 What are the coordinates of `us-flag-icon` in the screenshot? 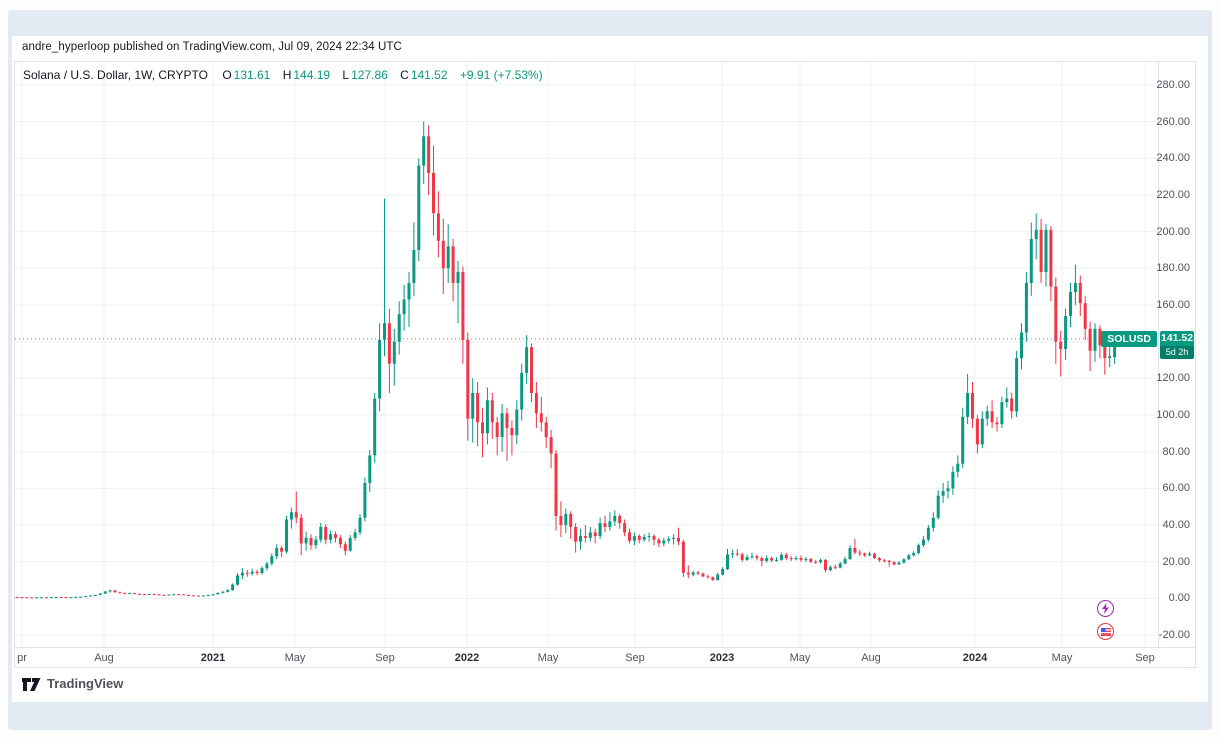 It's located at (1105, 631).